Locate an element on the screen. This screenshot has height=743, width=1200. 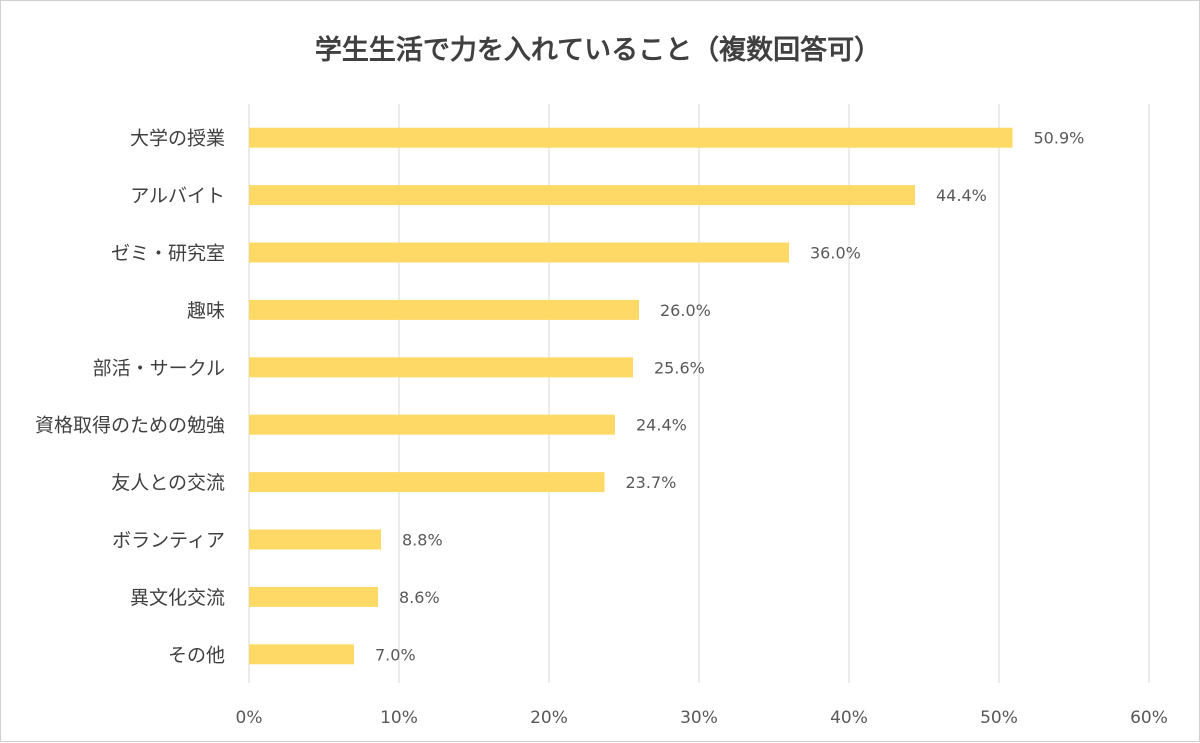
data-label: 24.4% is located at coordinates (661, 425).